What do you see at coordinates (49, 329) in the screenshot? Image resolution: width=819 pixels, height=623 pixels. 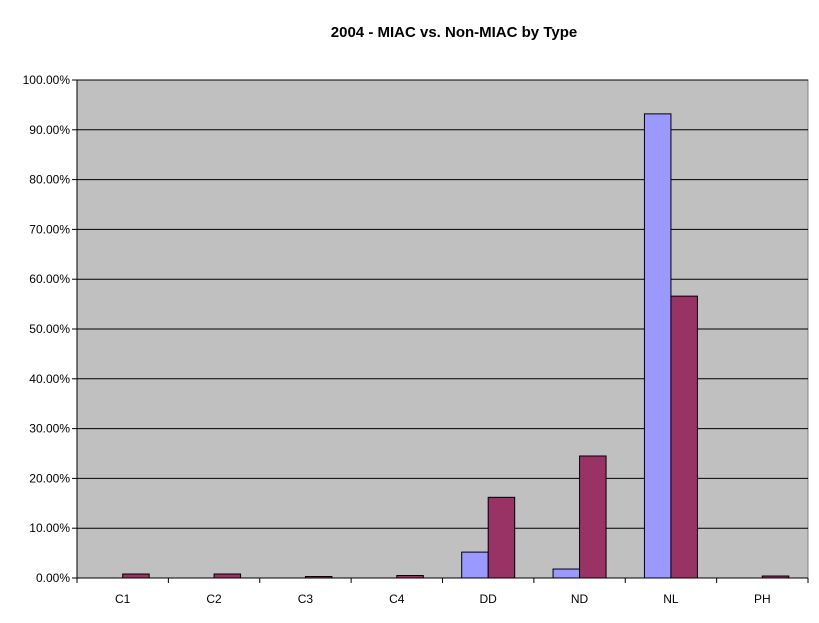 I see `y-tick-label: 50.00%` at bounding box center [49, 329].